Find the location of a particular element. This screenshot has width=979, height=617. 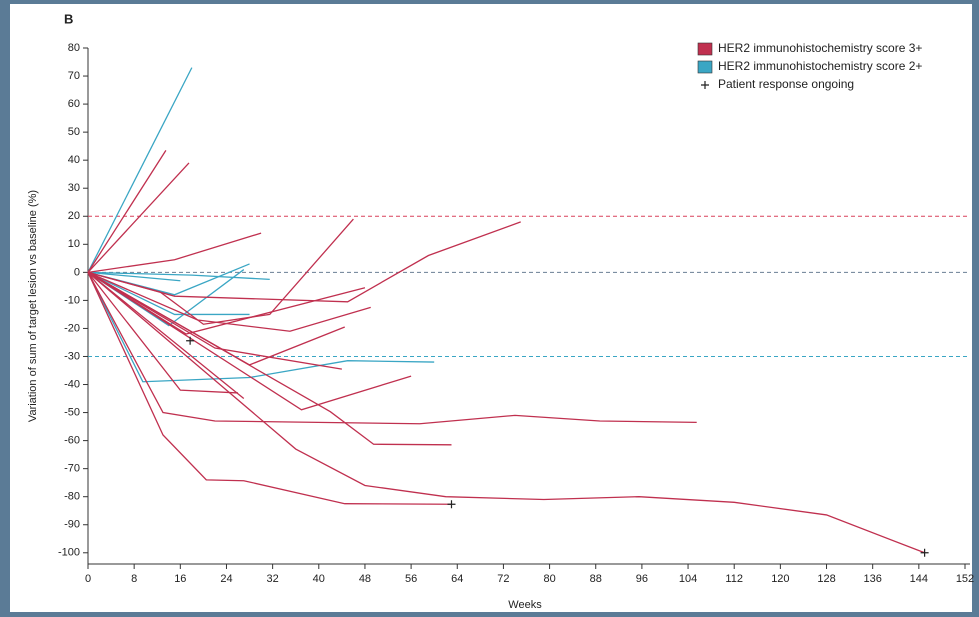

y-tick-label: -100 is located at coordinates (69, 553).